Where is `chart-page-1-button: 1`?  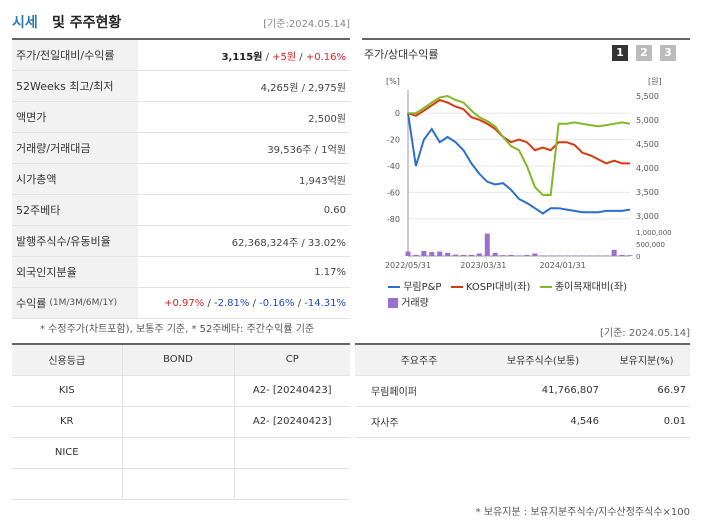 chart-page-1-button: 1 is located at coordinates (620, 53).